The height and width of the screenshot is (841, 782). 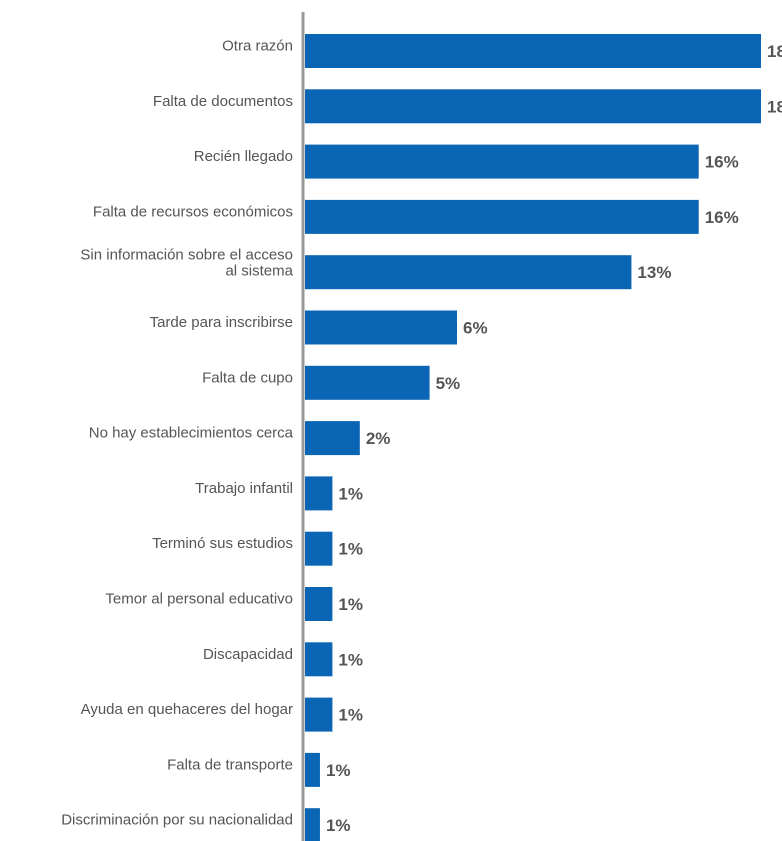 I want to click on category-label: No hay establecimientos cerca, so click(x=191, y=433).